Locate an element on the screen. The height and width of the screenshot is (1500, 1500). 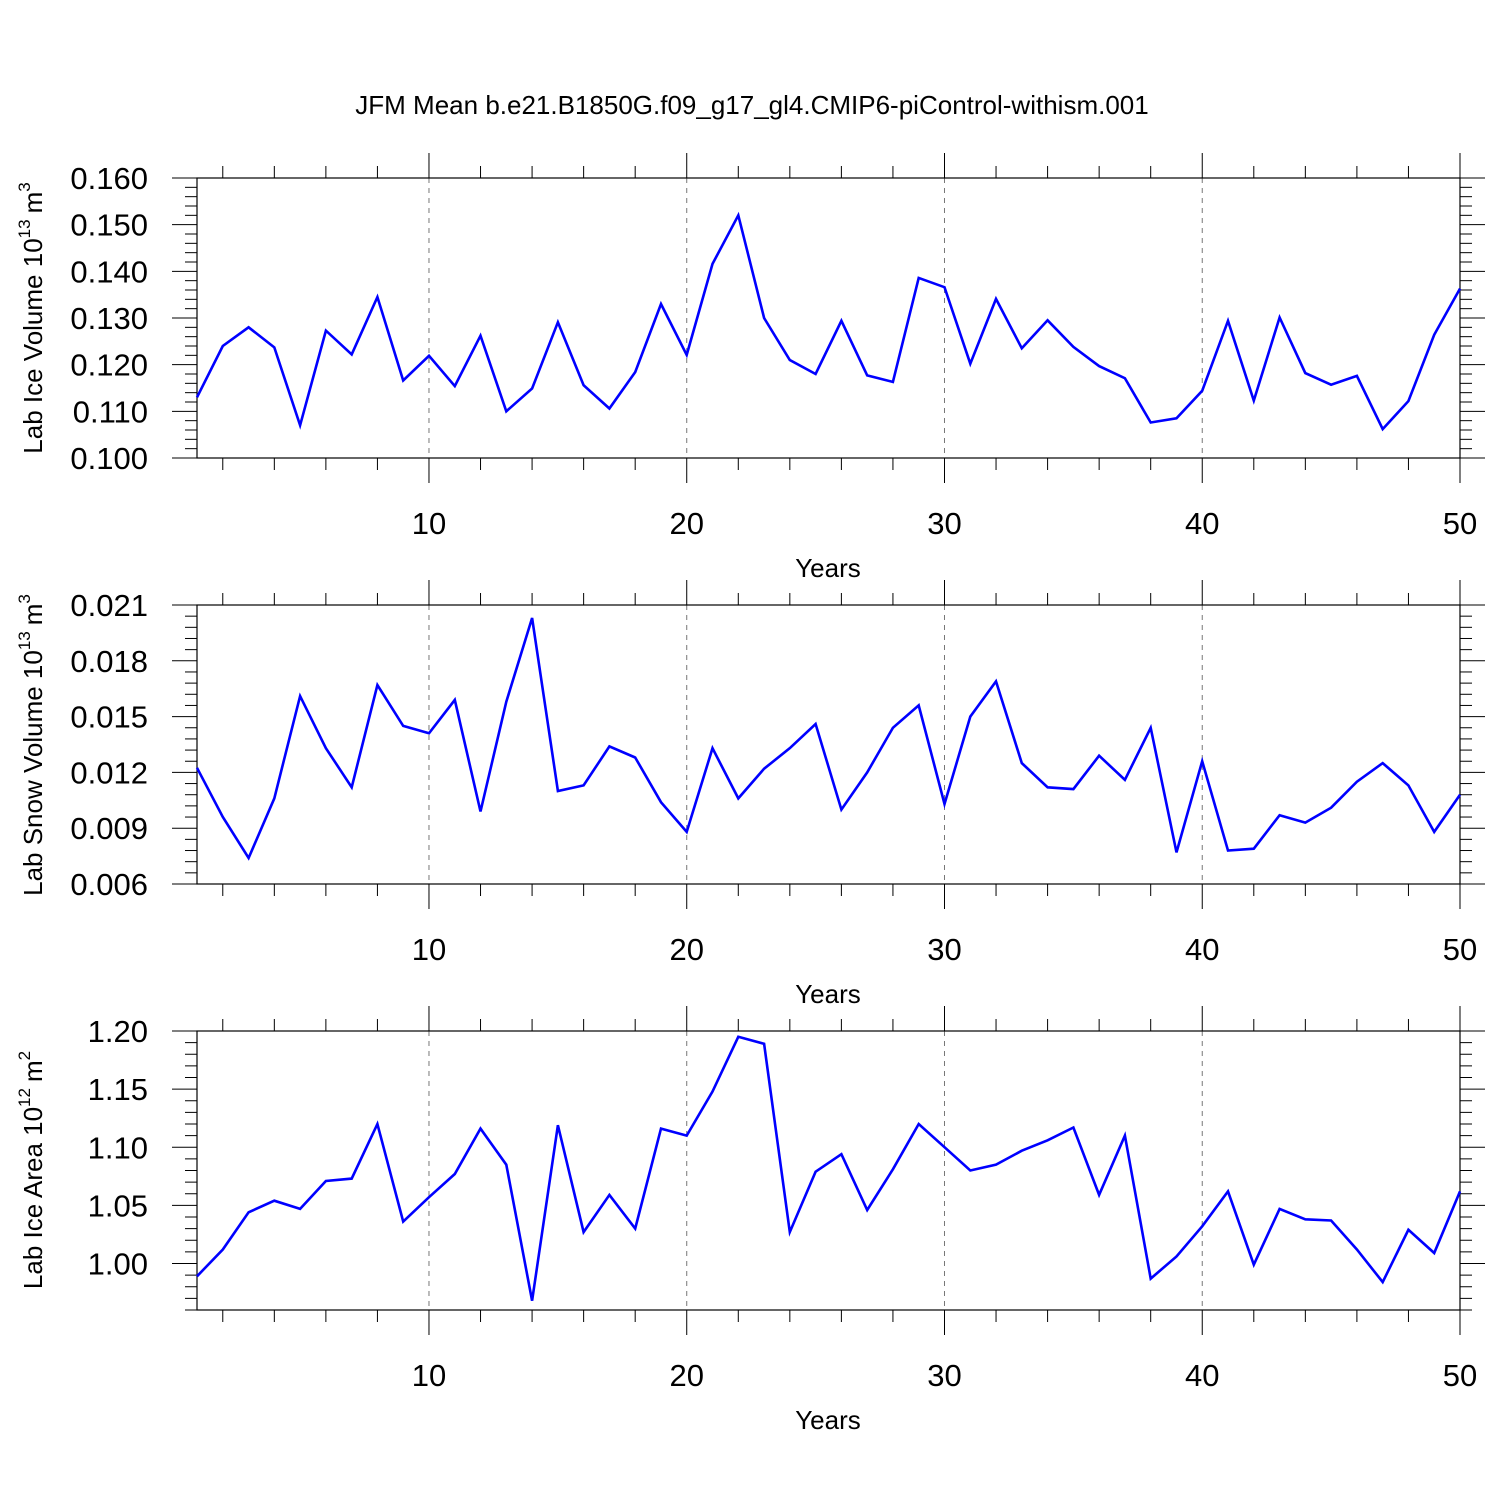
chart-lab-ice-area-y-tick-label: 1.15 is located at coordinates (118, 1089).